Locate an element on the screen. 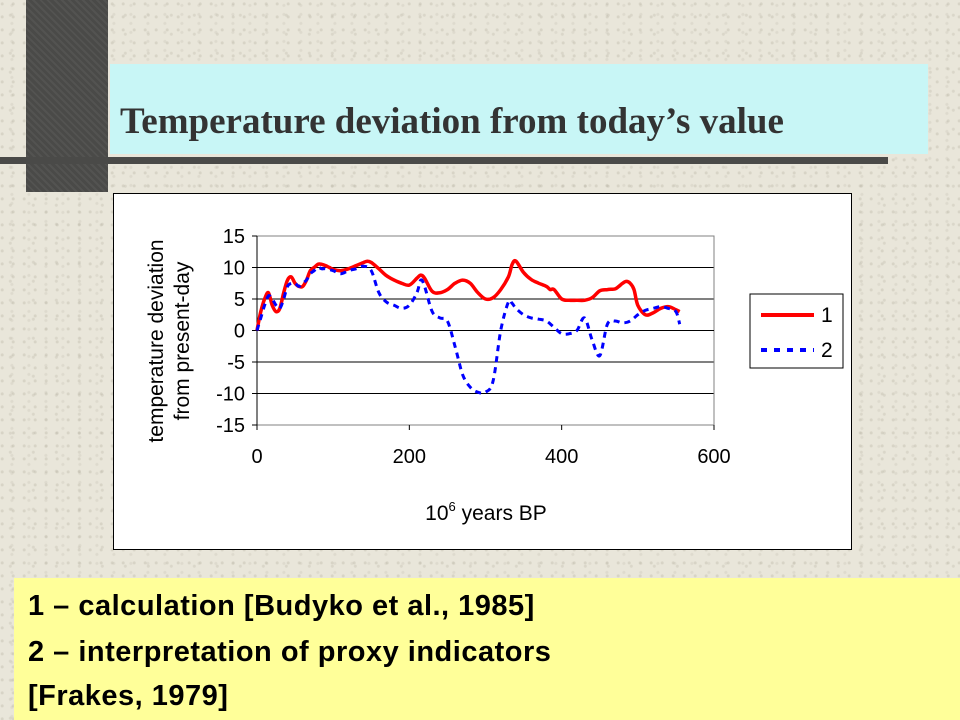 The width and height of the screenshot is (960, 720). x-axis-label: 106 years BP is located at coordinates (486, 512).